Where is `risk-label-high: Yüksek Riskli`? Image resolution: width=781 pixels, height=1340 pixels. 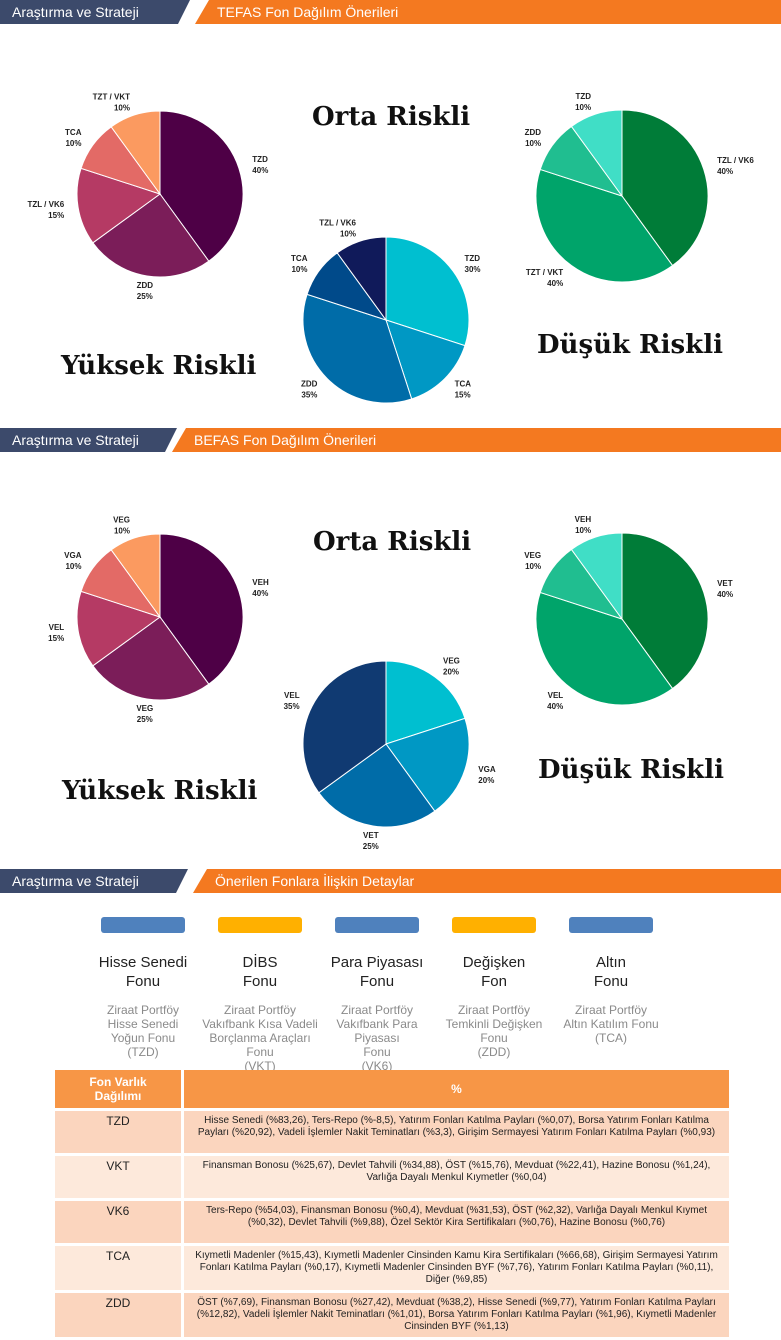 risk-label-high: Yüksek Riskli is located at coordinates (160, 791).